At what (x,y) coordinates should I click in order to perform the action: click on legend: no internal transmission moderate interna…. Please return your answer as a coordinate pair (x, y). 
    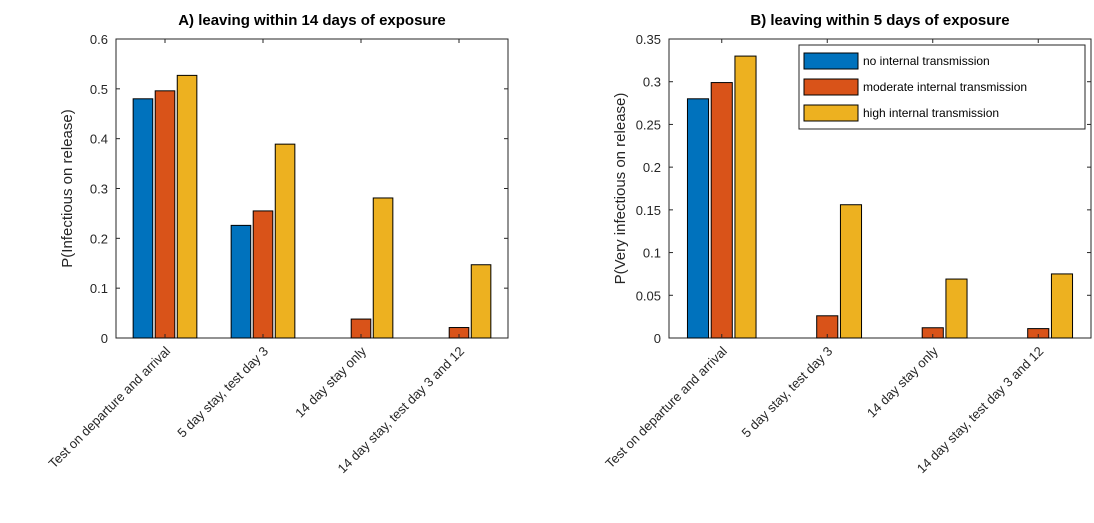
    Looking at the image, I should click on (942, 87).